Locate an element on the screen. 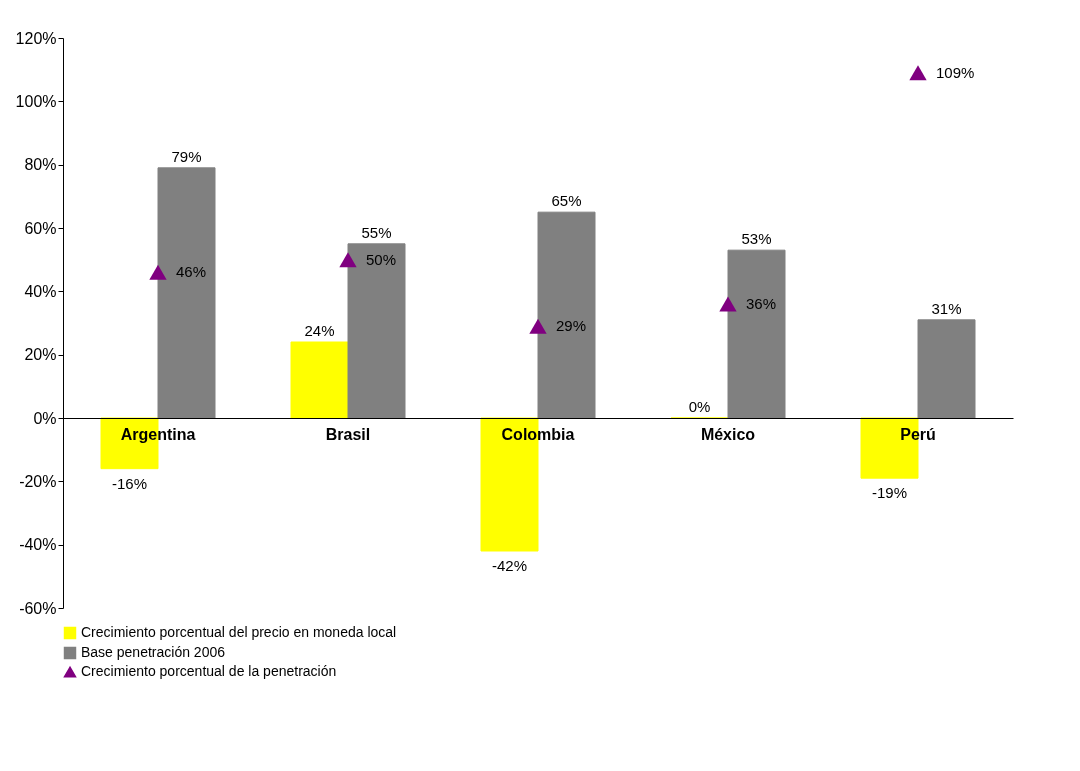  legend-label: Crecimiento porcentual del precio en moneda local is located at coordinates (239, 632).